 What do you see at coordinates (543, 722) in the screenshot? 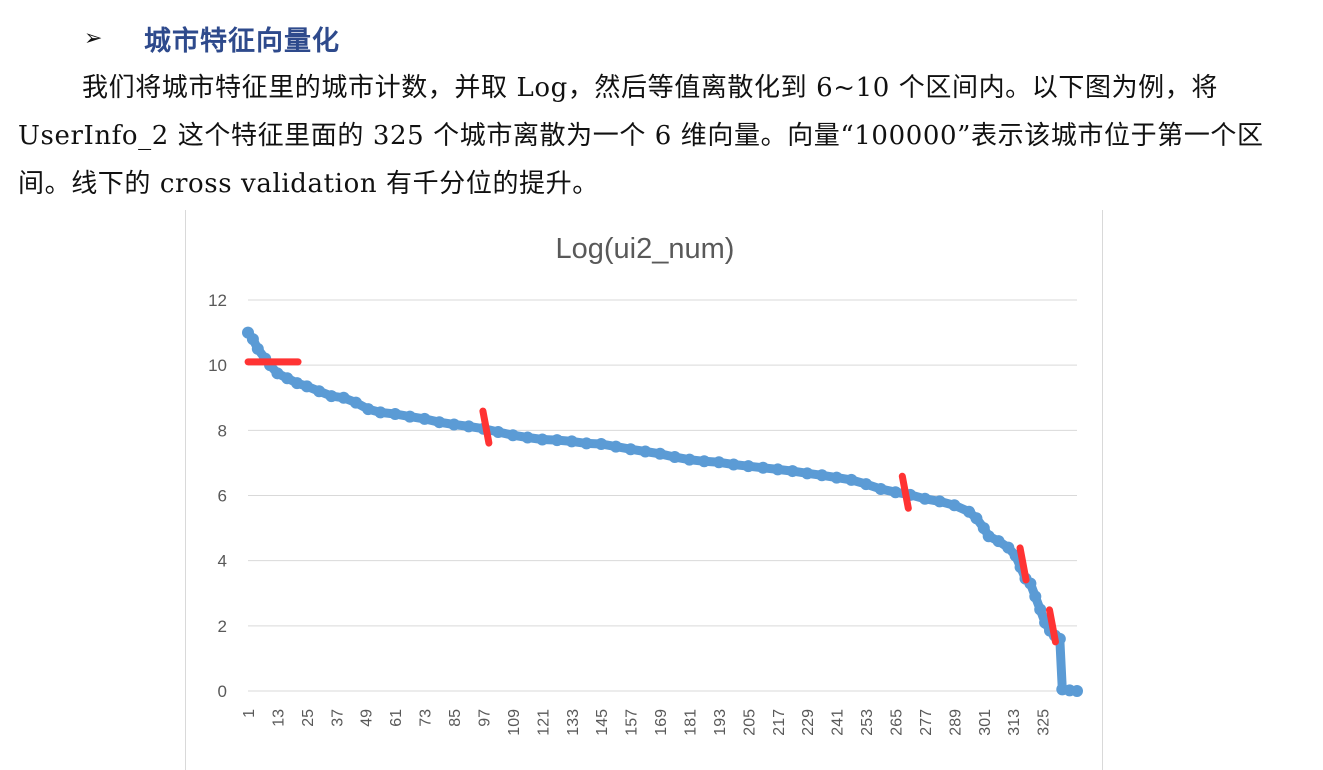
I see `x-tick-label: 121` at bounding box center [543, 722].